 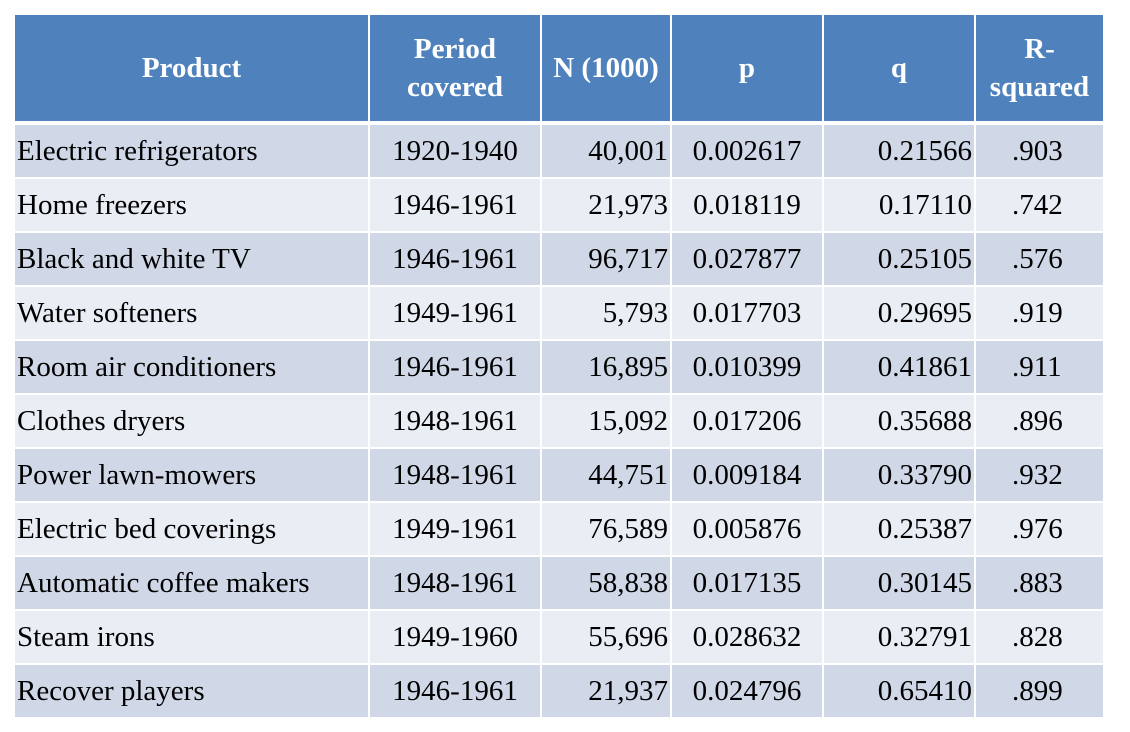 What do you see at coordinates (455, 87) in the screenshot?
I see `header-period-line2: covered` at bounding box center [455, 87].